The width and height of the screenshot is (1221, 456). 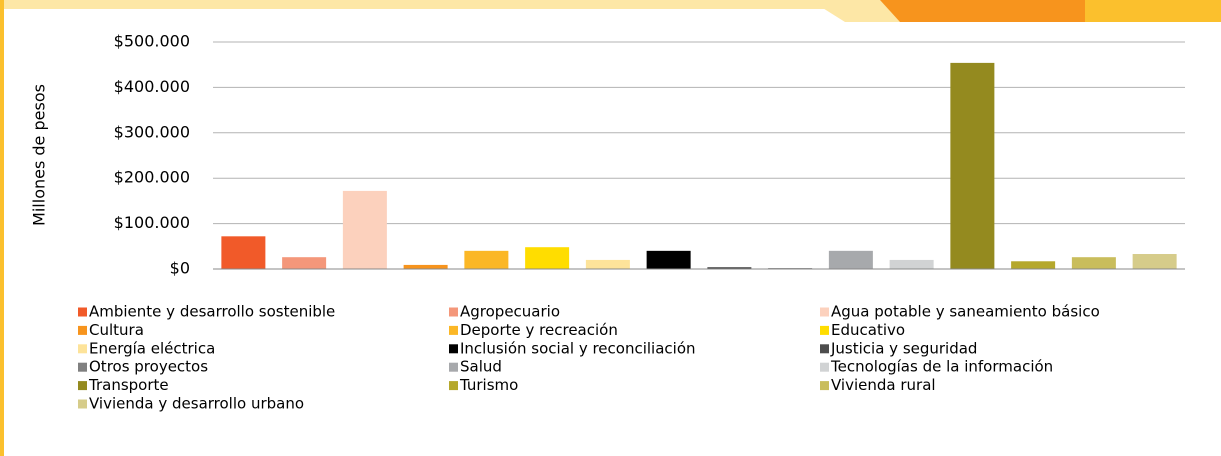 What do you see at coordinates (180, 268) in the screenshot?
I see `y-tick-label: $0` at bounding box center [180, 268].